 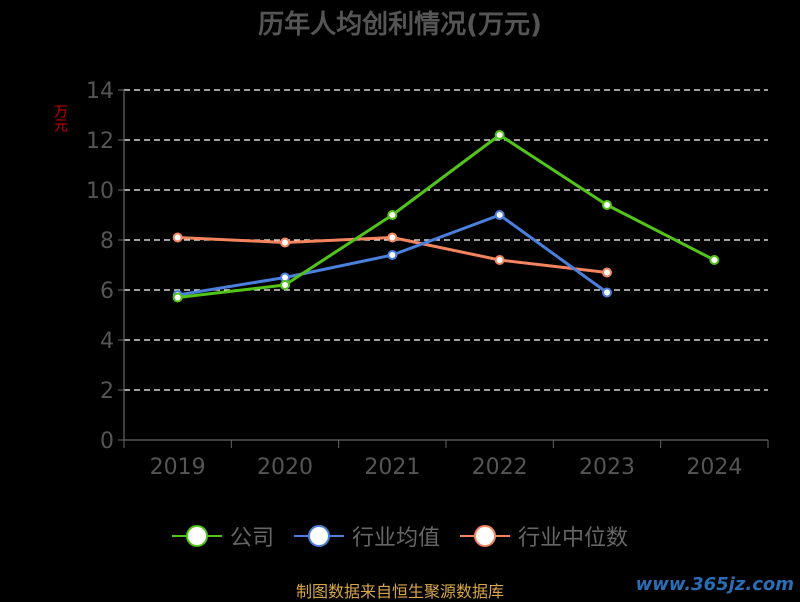 I want to click on y-tick-label: 4, so click(x=107, y=341).